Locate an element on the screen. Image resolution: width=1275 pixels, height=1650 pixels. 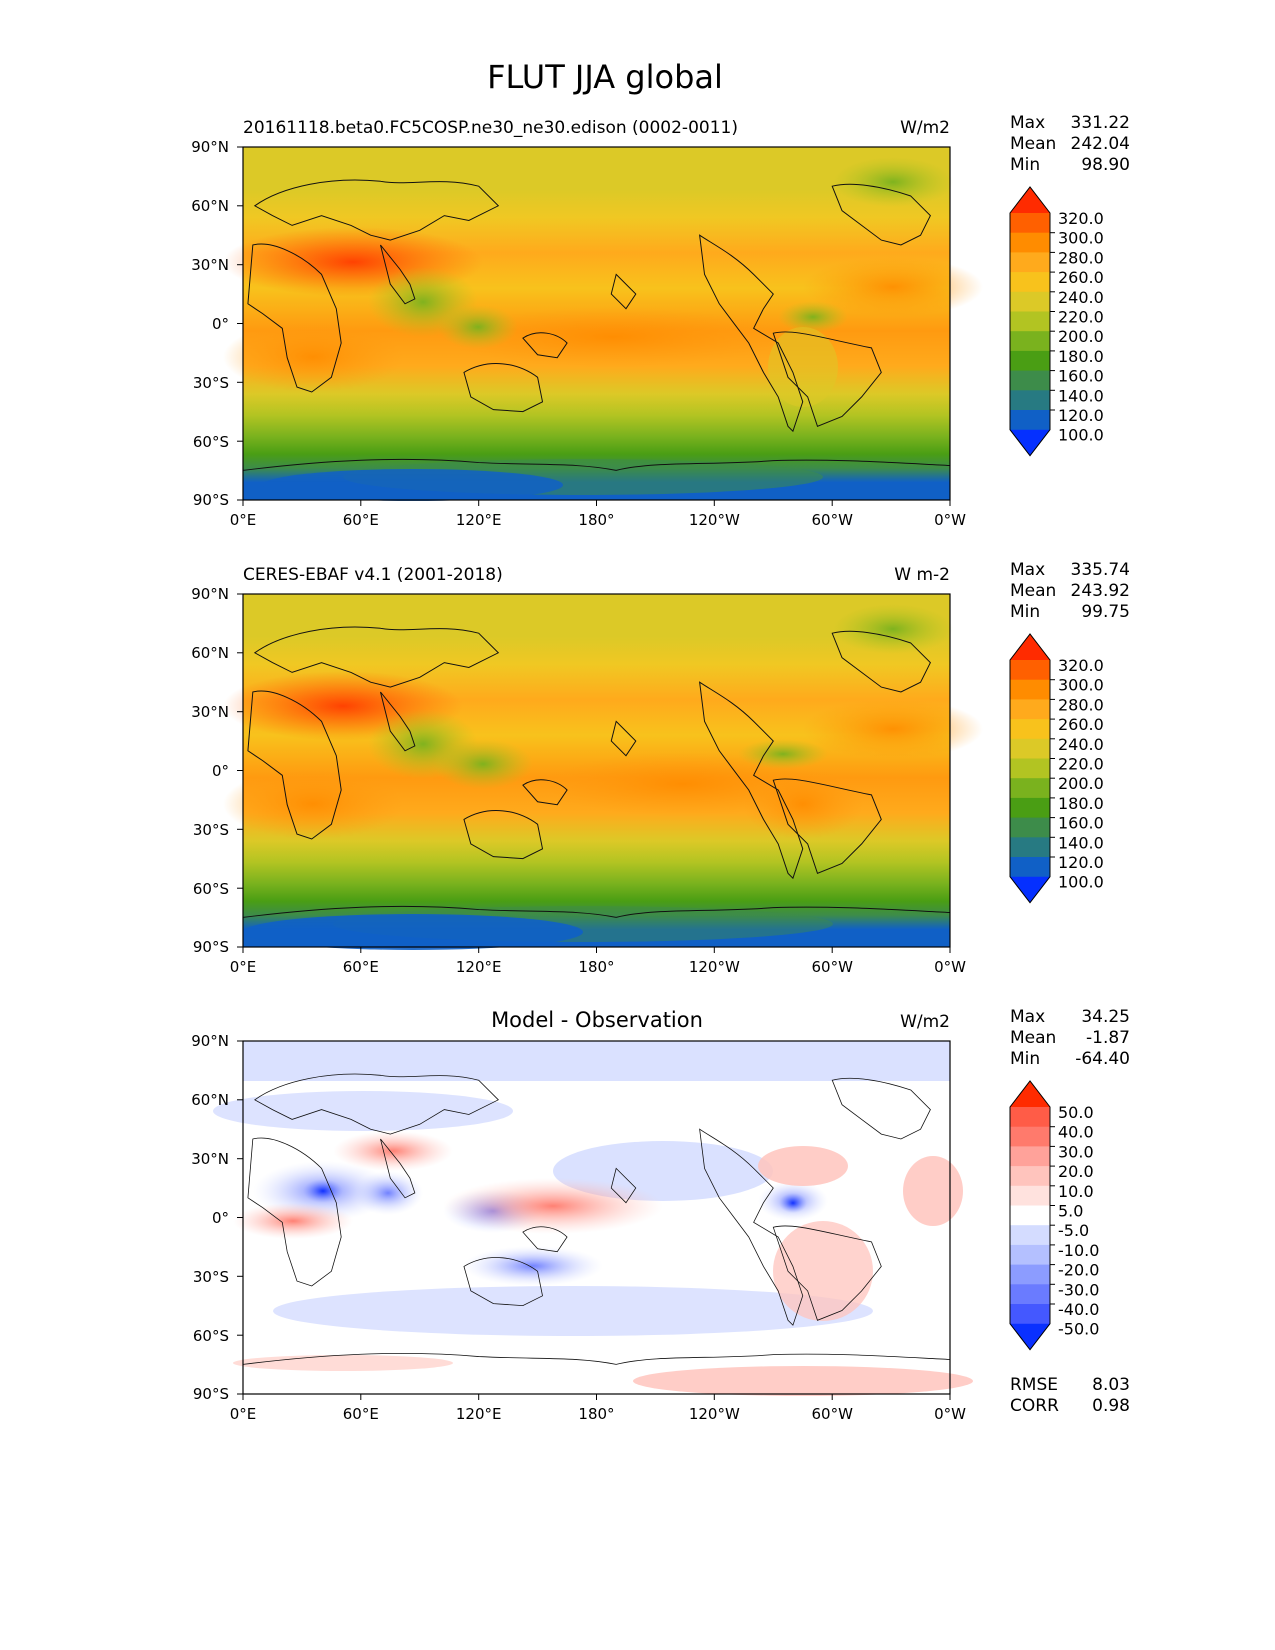
colorbar-label: -40.0 is located at coordinates (1078, 1309).